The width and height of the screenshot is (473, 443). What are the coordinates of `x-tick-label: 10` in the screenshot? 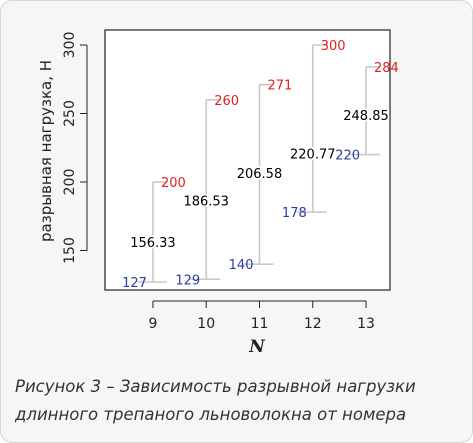 It's located at (206, 324).